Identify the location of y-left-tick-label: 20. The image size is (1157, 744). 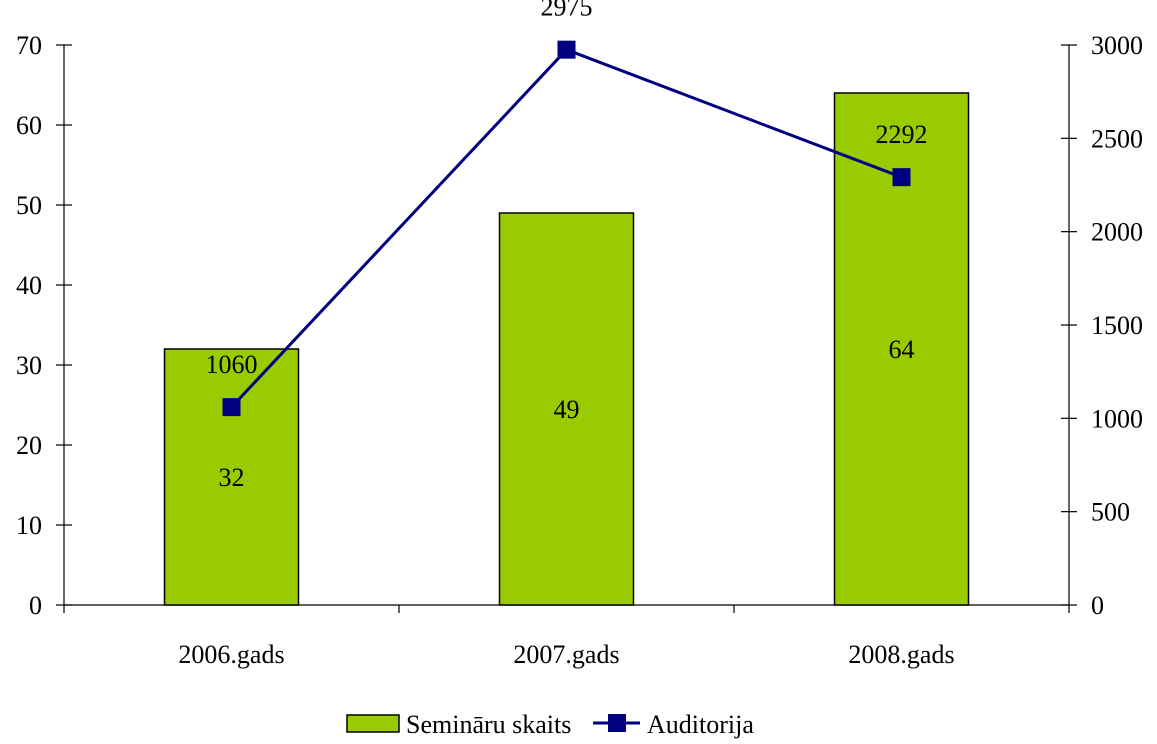
(29, 445).